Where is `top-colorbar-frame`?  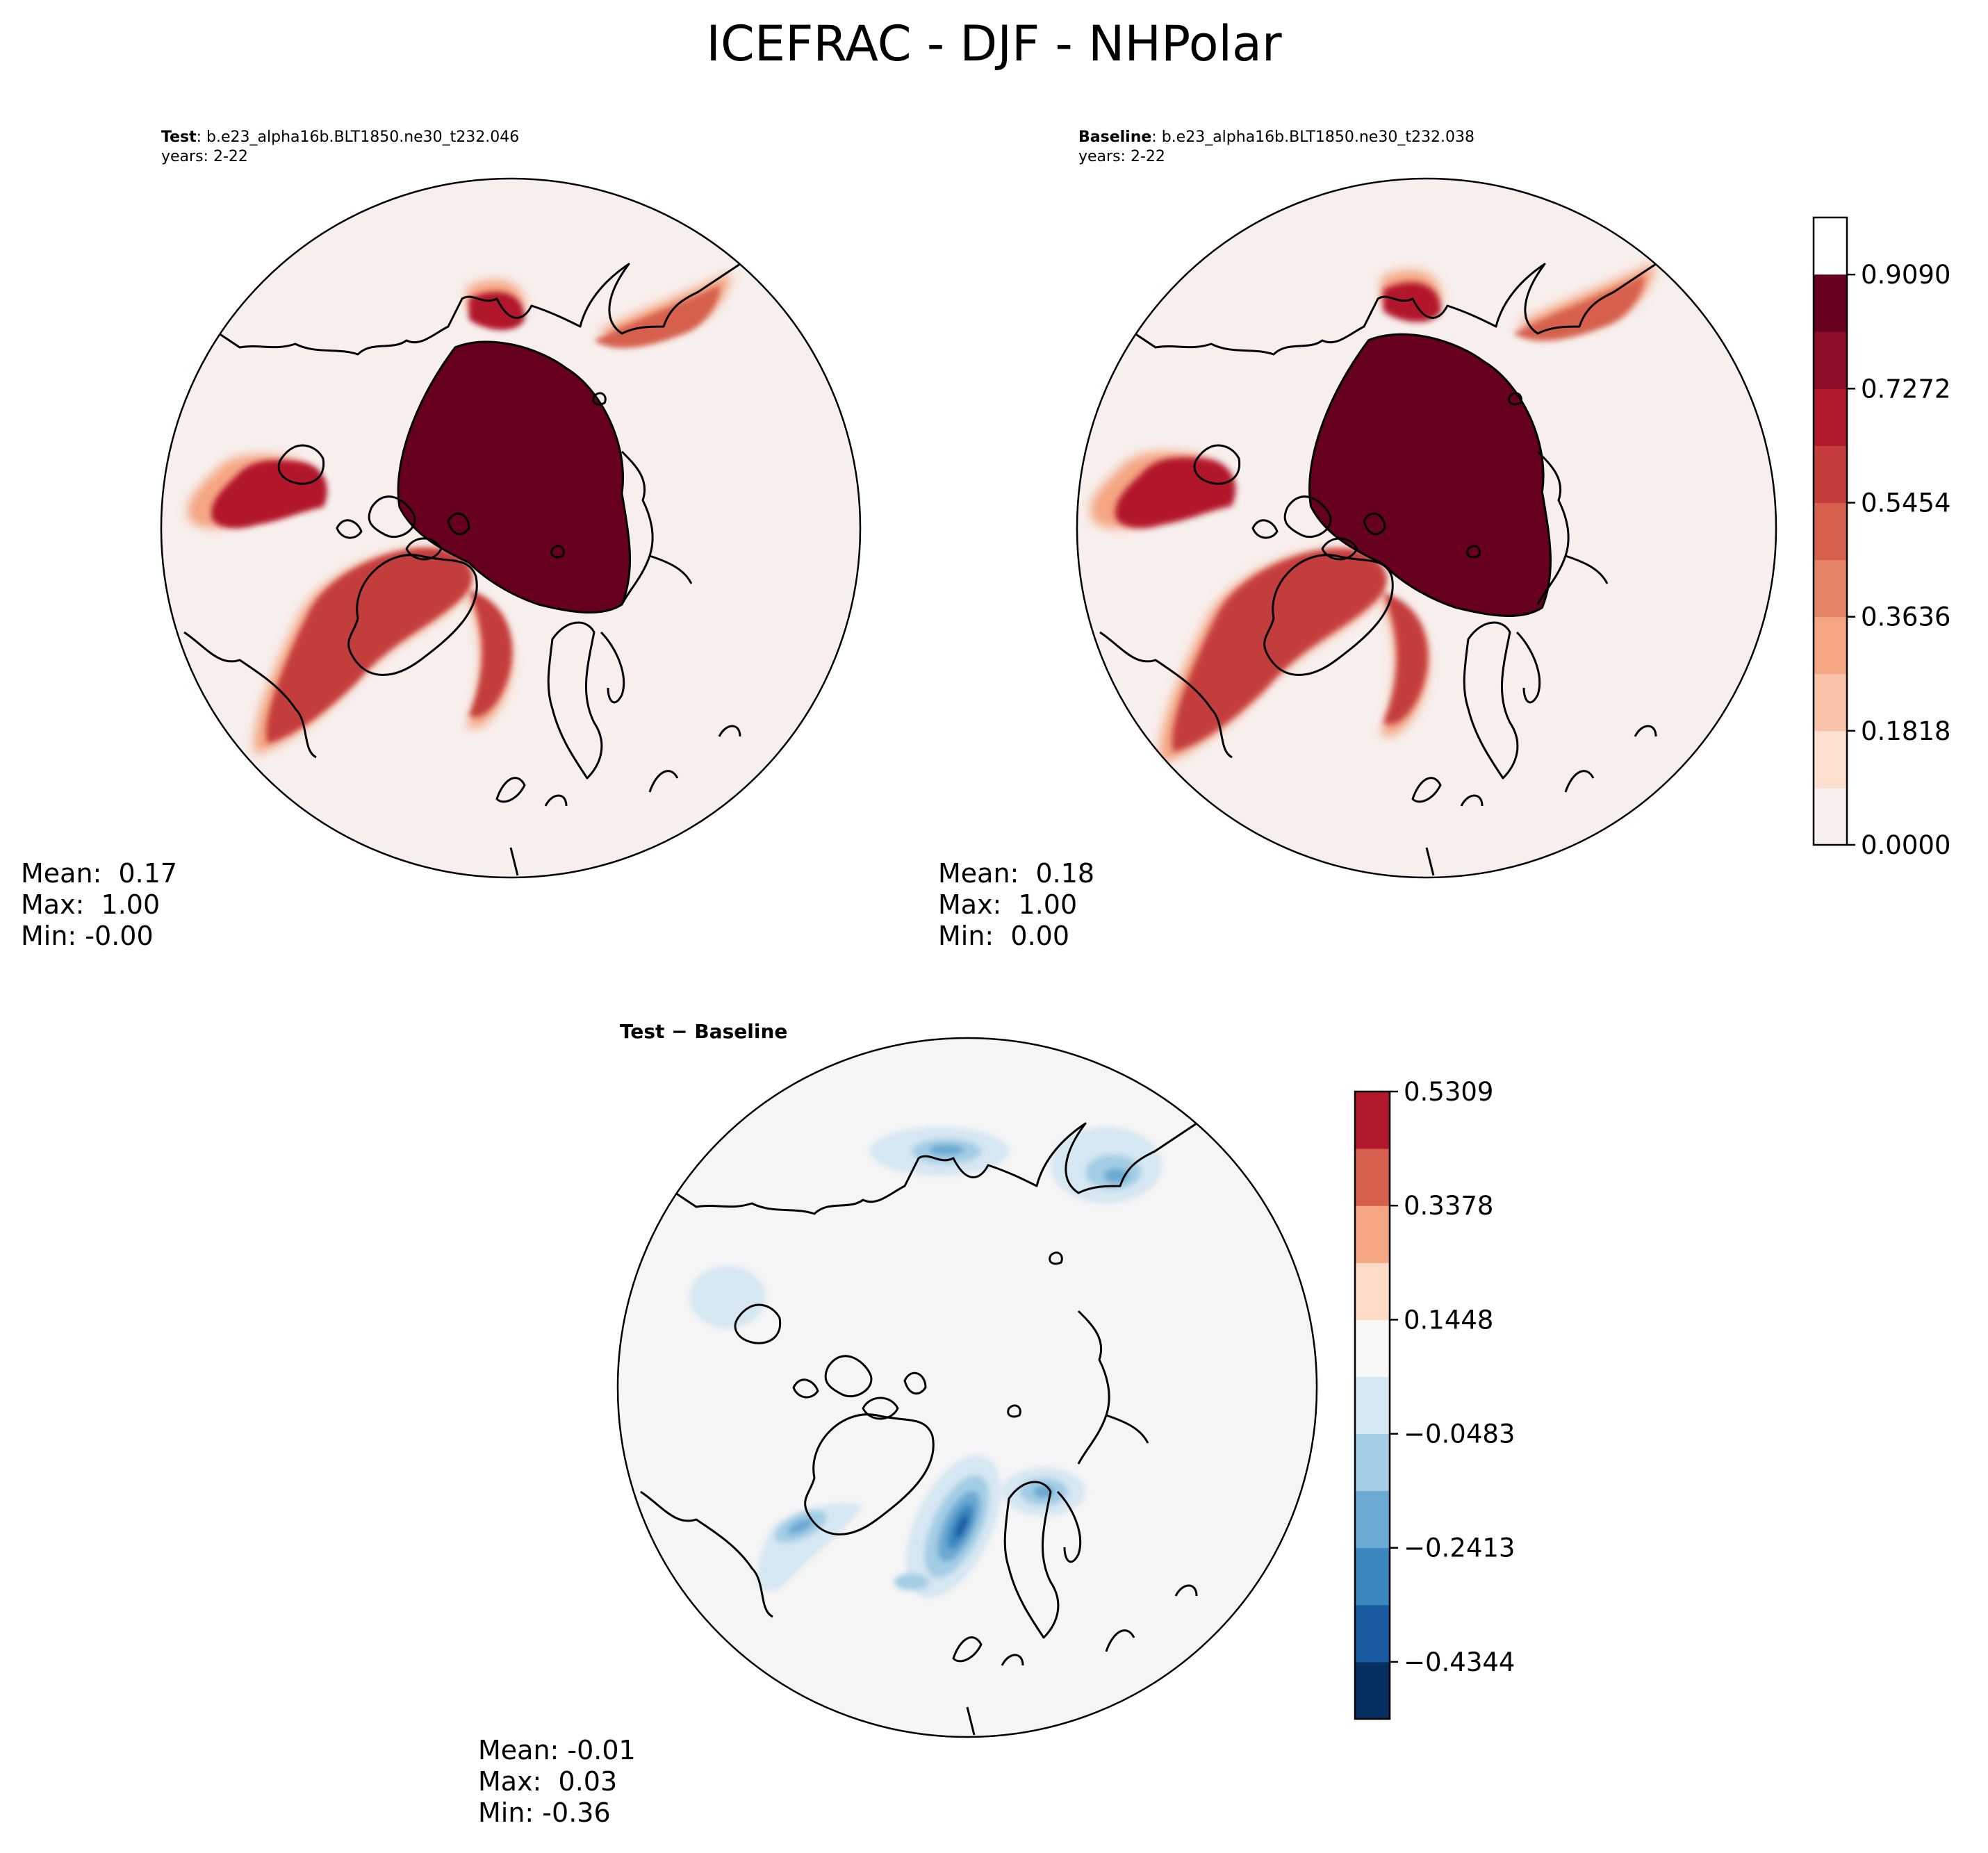 top-colorbar-frame is located at coordinates (1830, 531).